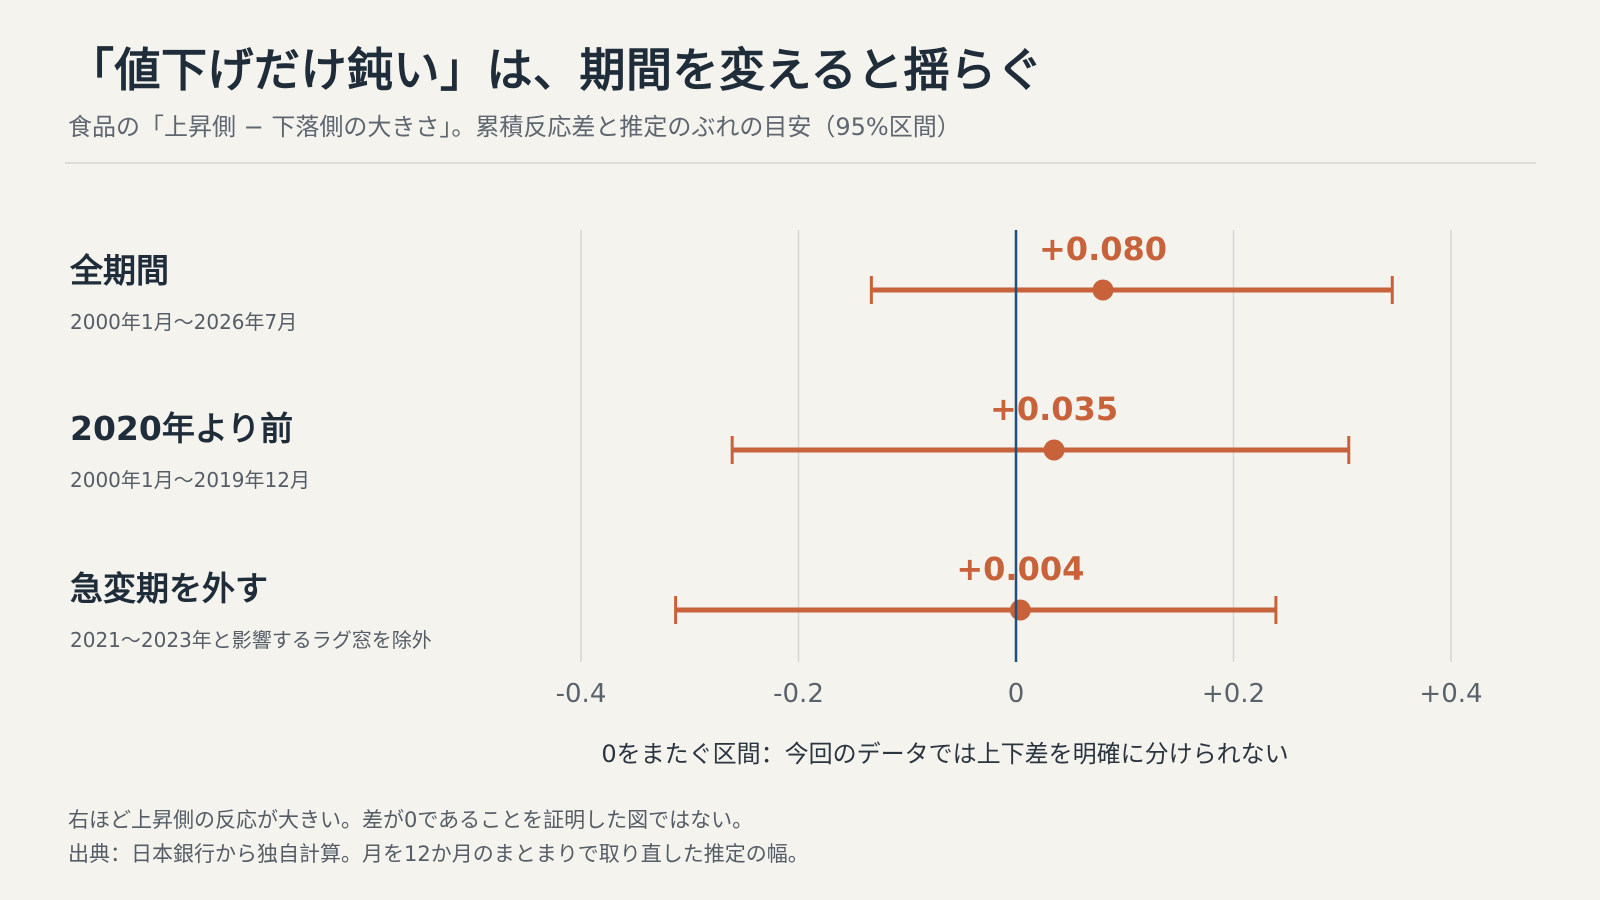 This screenshot has width=1600, height=900. What do you see at coordinates (182, 428) in the screenshot?
I see `row-name: 2020年より前` at bounding box center [182, 428].